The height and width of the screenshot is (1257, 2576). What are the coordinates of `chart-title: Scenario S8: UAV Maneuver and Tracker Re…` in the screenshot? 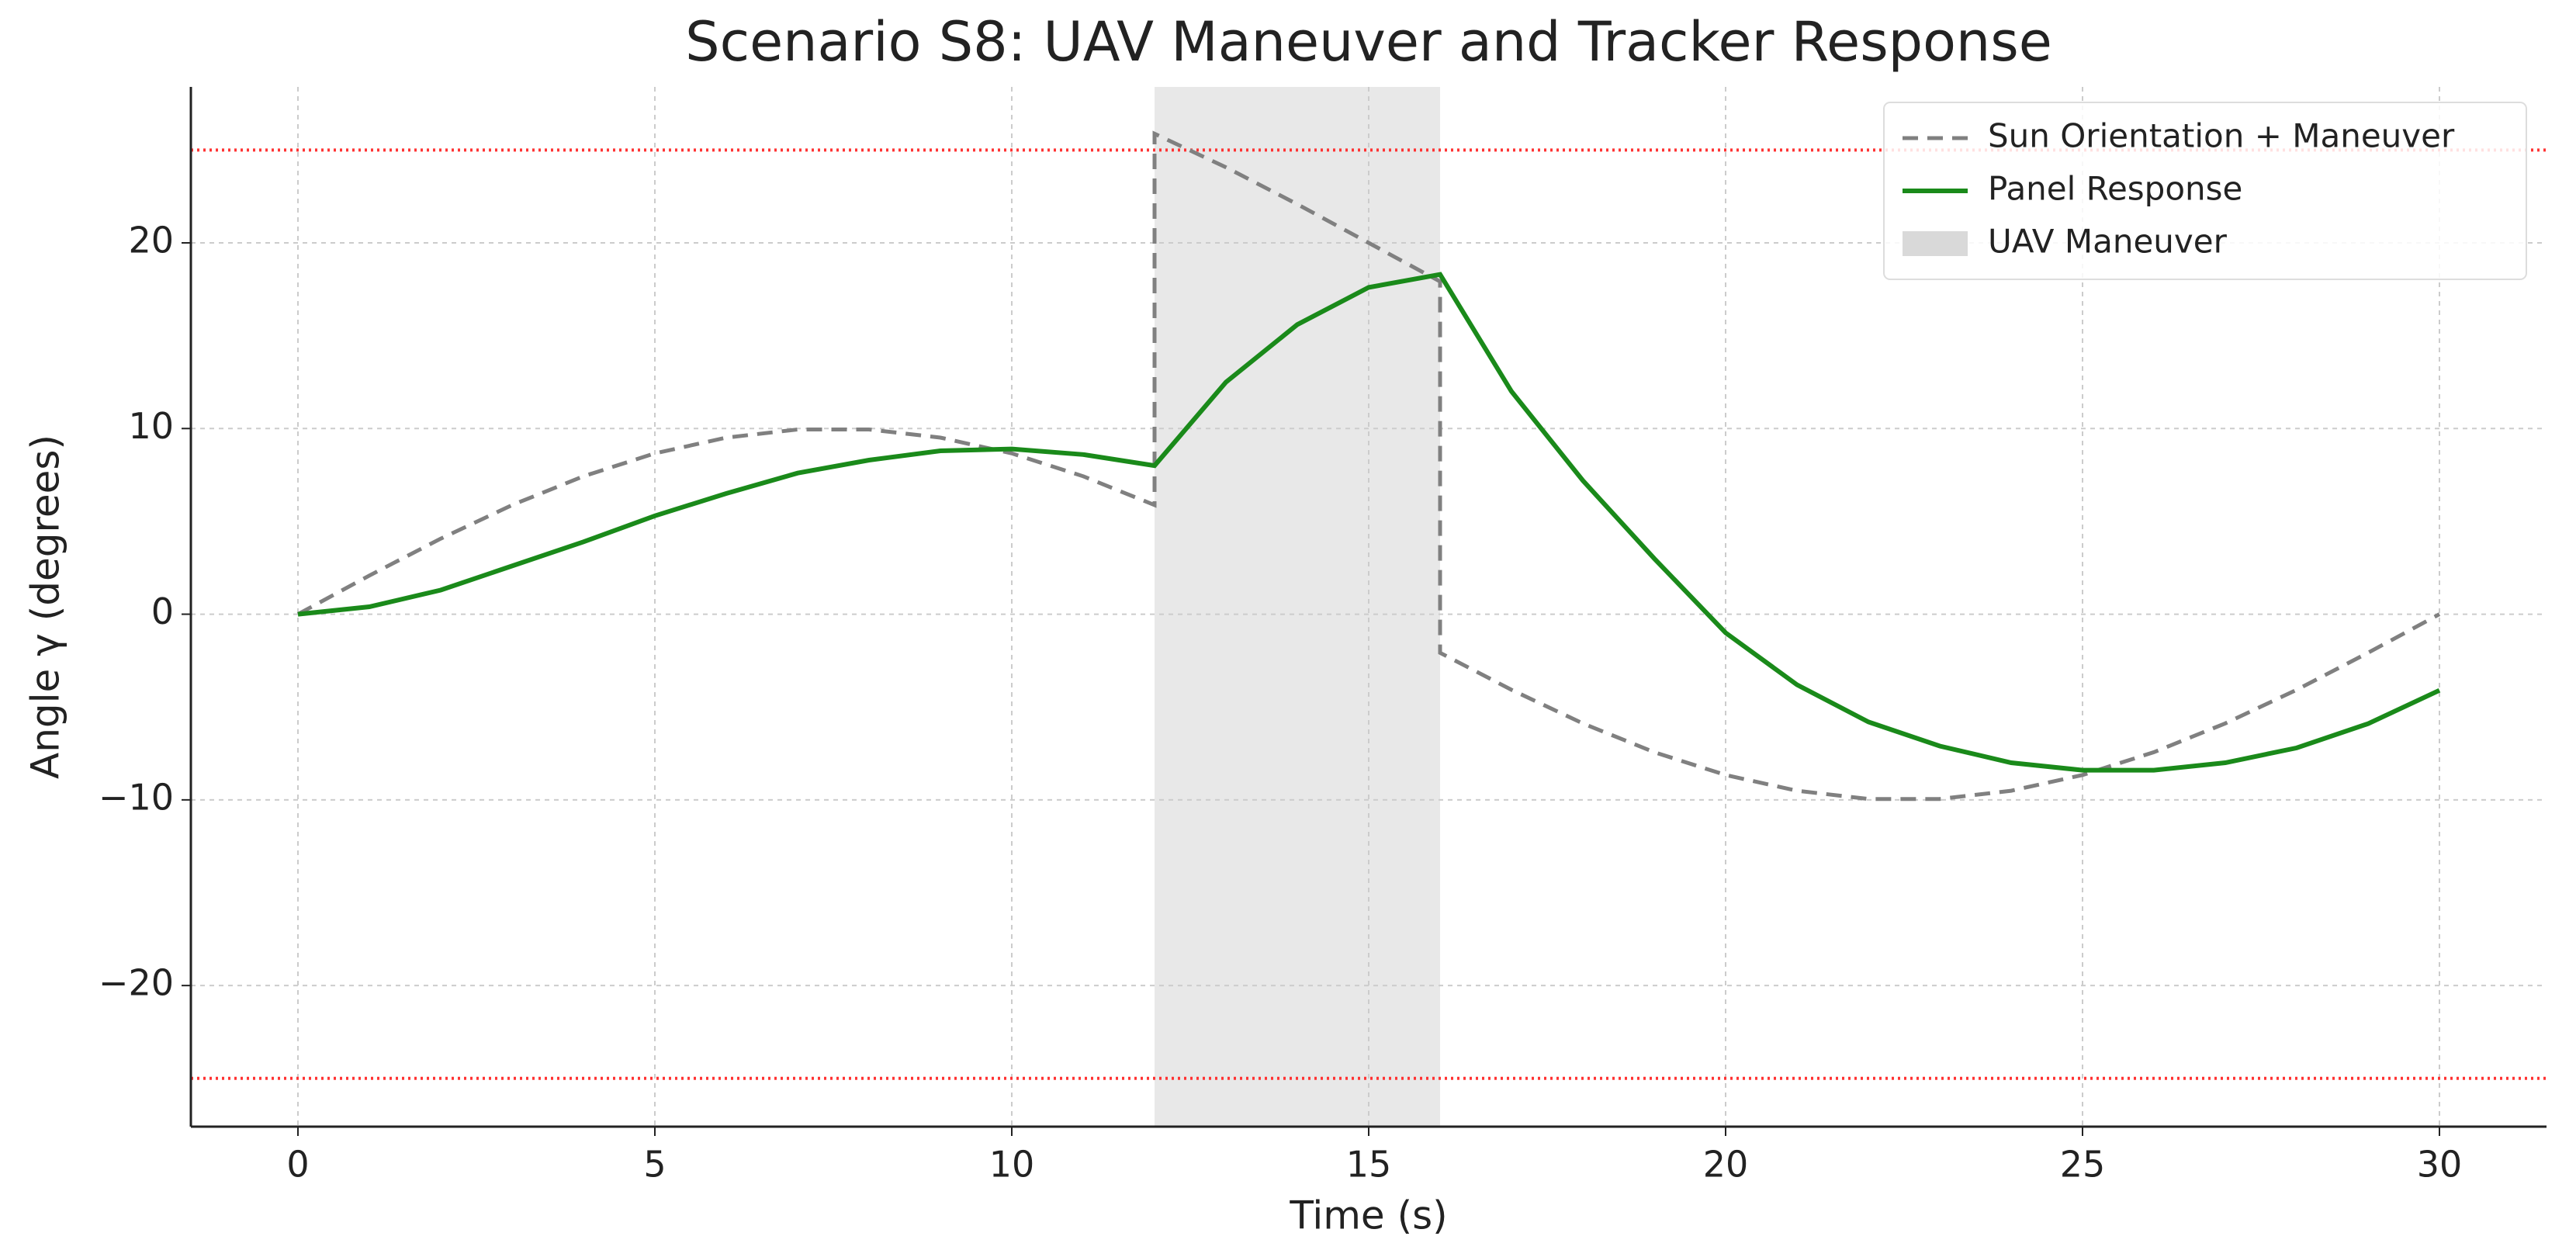 It's located at (1368, 42).